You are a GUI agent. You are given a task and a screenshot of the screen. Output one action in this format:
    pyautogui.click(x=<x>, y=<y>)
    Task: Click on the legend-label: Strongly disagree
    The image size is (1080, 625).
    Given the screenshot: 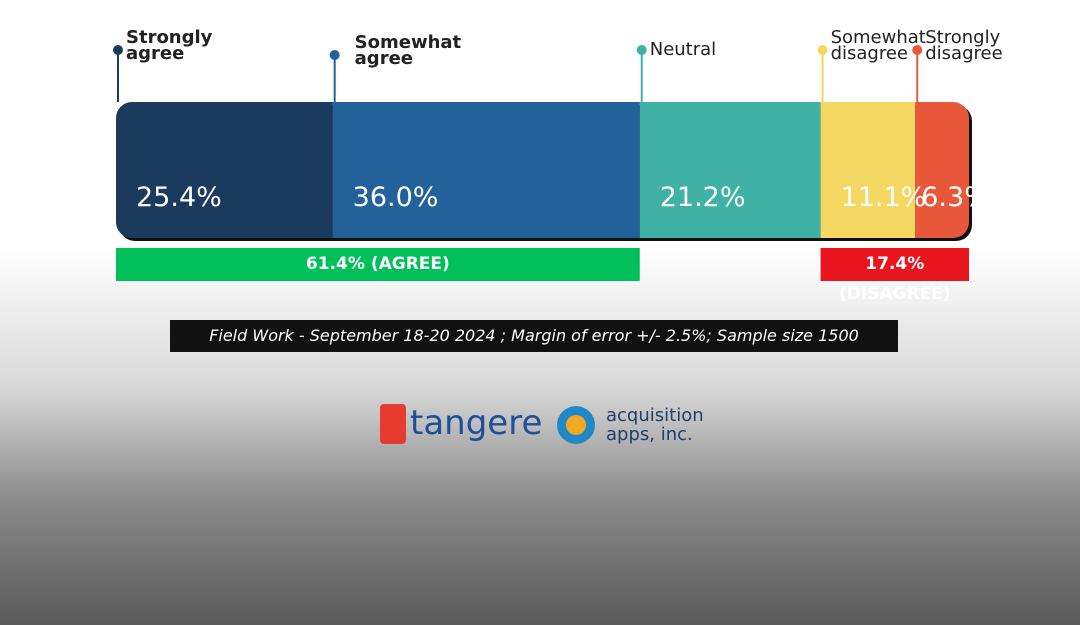 What is the action you would take?
    pyautogui.click(x=964, y=45)
    